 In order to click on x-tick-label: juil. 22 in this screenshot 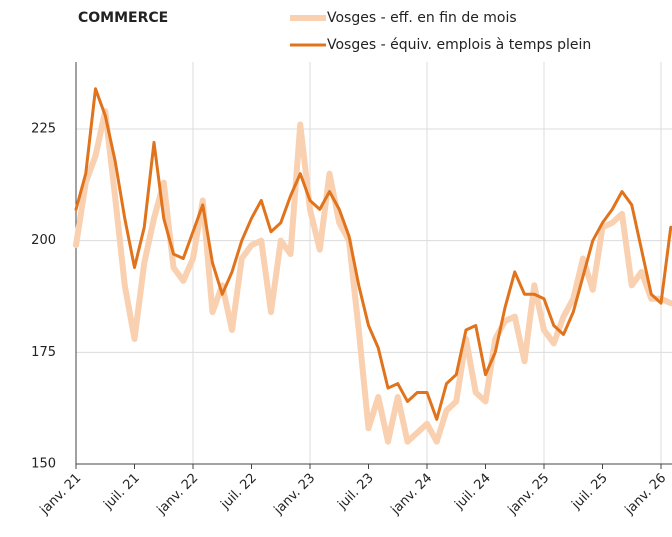, I will do `click(238, 492)`.